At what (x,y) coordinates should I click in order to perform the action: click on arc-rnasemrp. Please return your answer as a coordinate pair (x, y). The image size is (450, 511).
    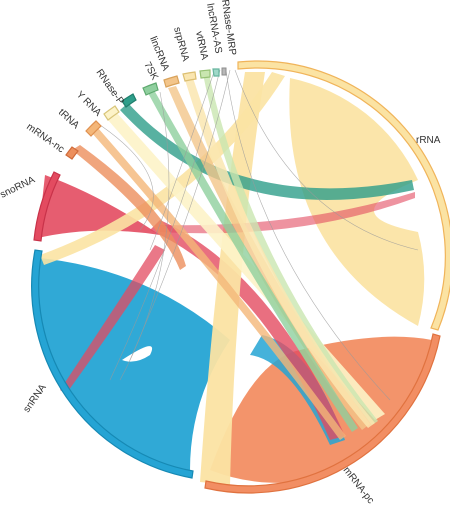
    Looking at the image, I should click on (224, 71).